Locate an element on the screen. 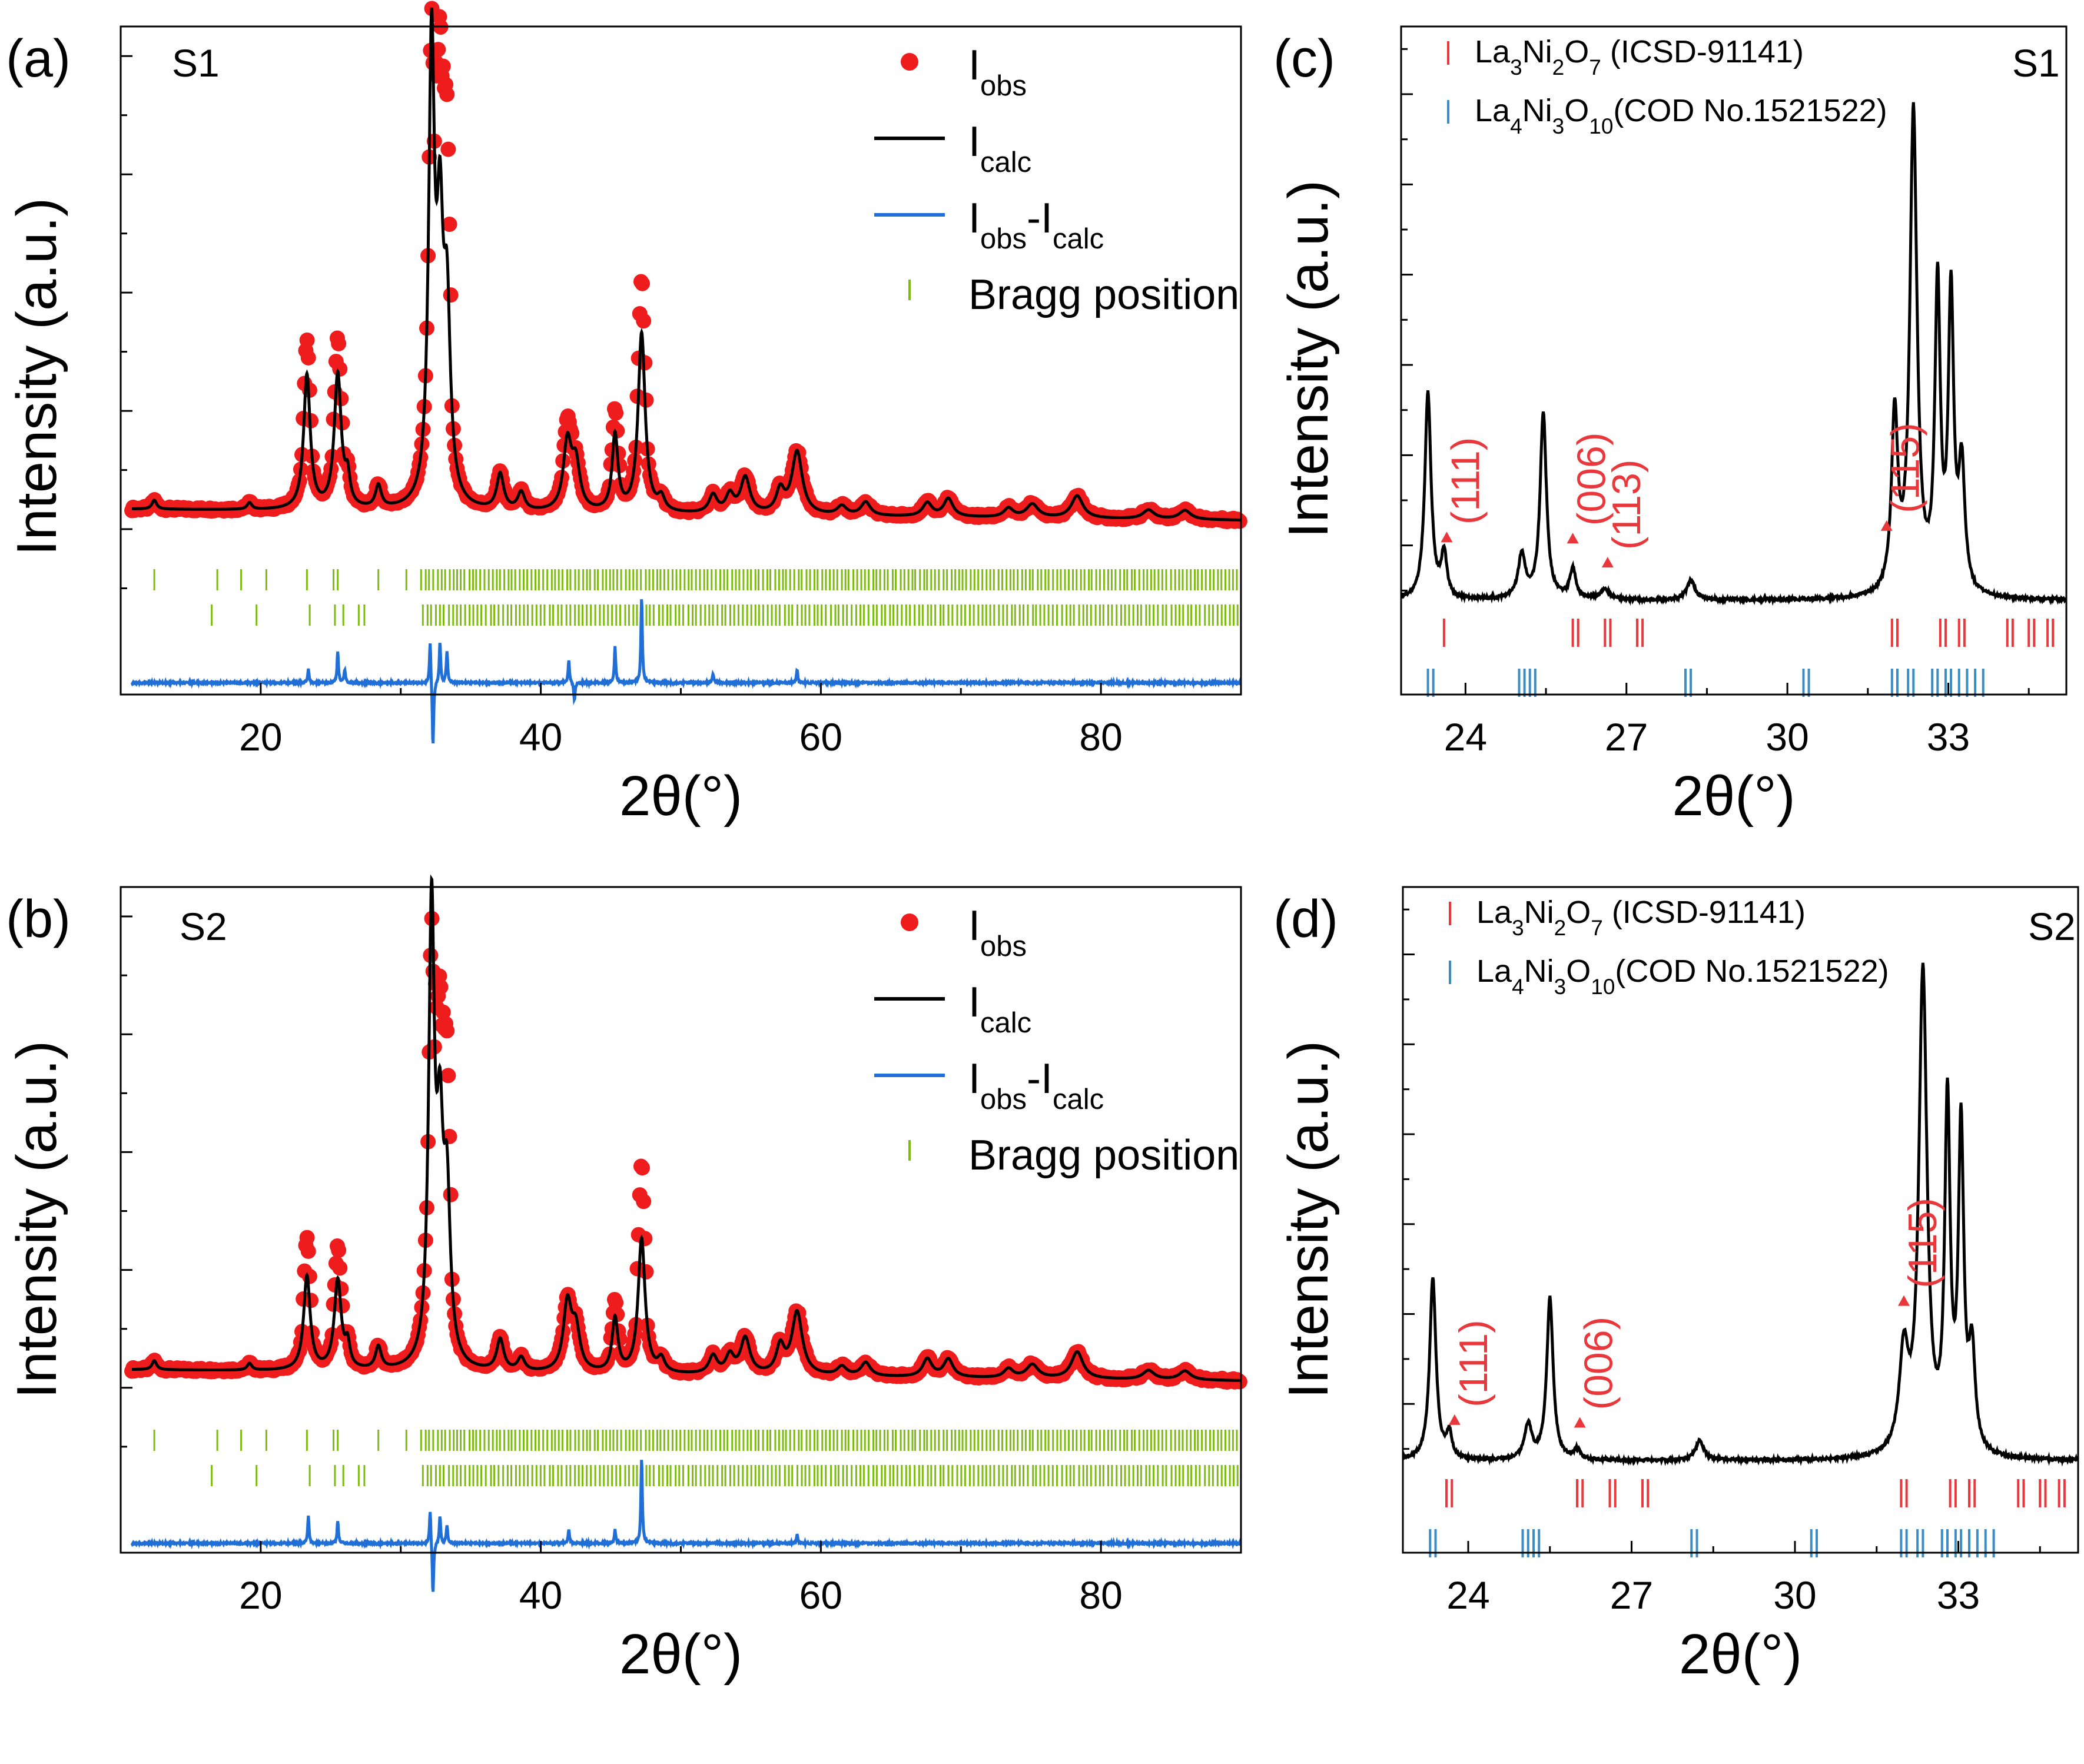 This screenshot has width=2084, height=1764. x-tick-label: 24 is located at coordinates (1467, 1595).